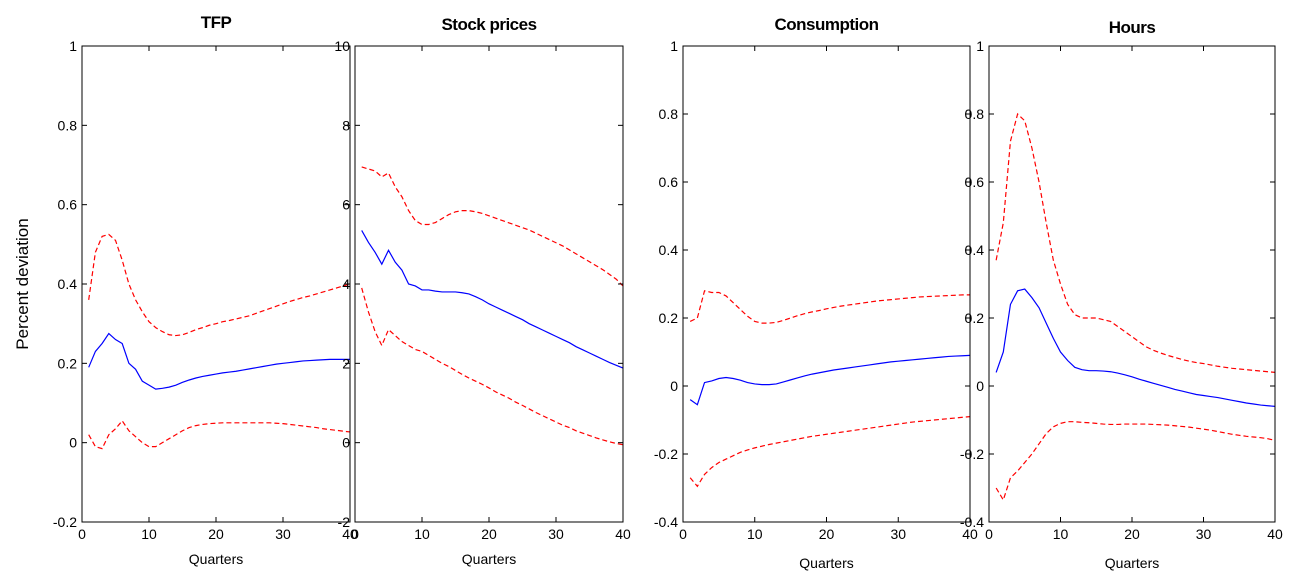 The width and height of the screenshot is (1304, 578). What do you see at coordinates (1132, 27) in the screenshot?
I see `chart-title: Hours` at bounding box center [1132, 27].